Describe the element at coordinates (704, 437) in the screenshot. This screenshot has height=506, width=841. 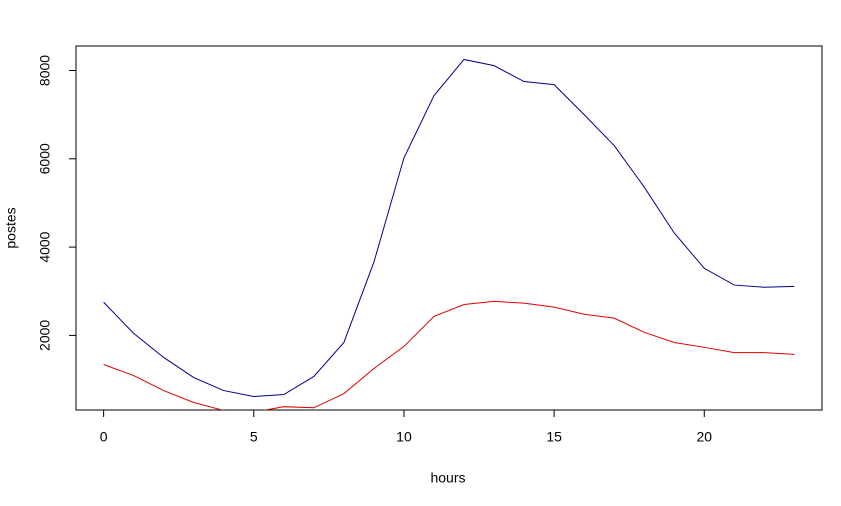
I see `x-tick-label: 20` at that location.